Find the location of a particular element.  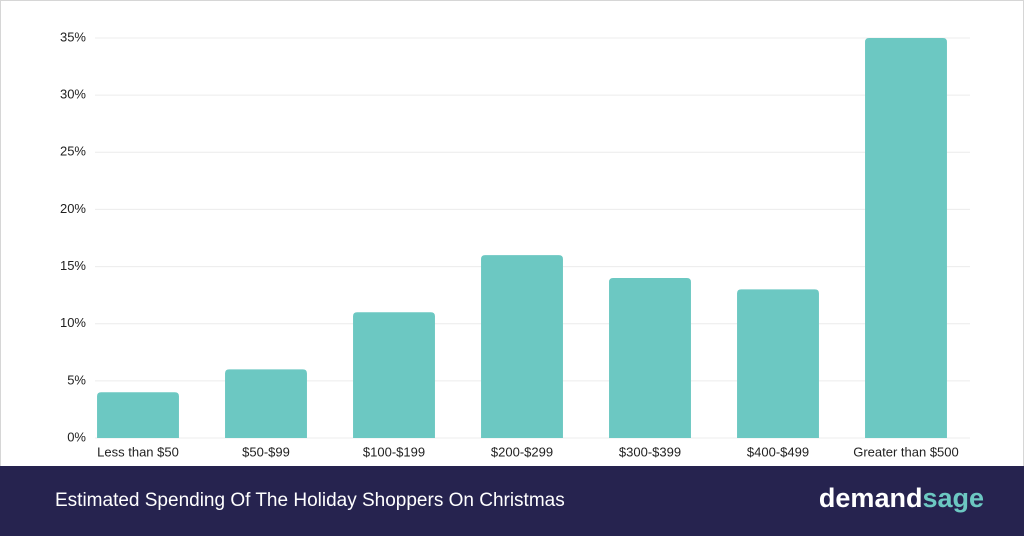

x-tick-label: $50-$99 is located at coordinates (266, 451).